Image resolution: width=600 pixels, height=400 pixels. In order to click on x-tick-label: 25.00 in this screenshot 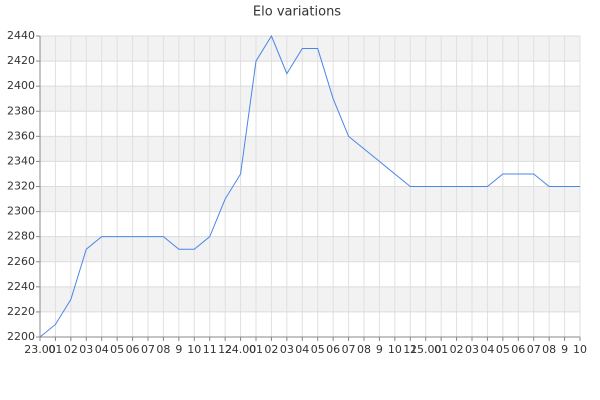, I will do `click(426, 349)`.